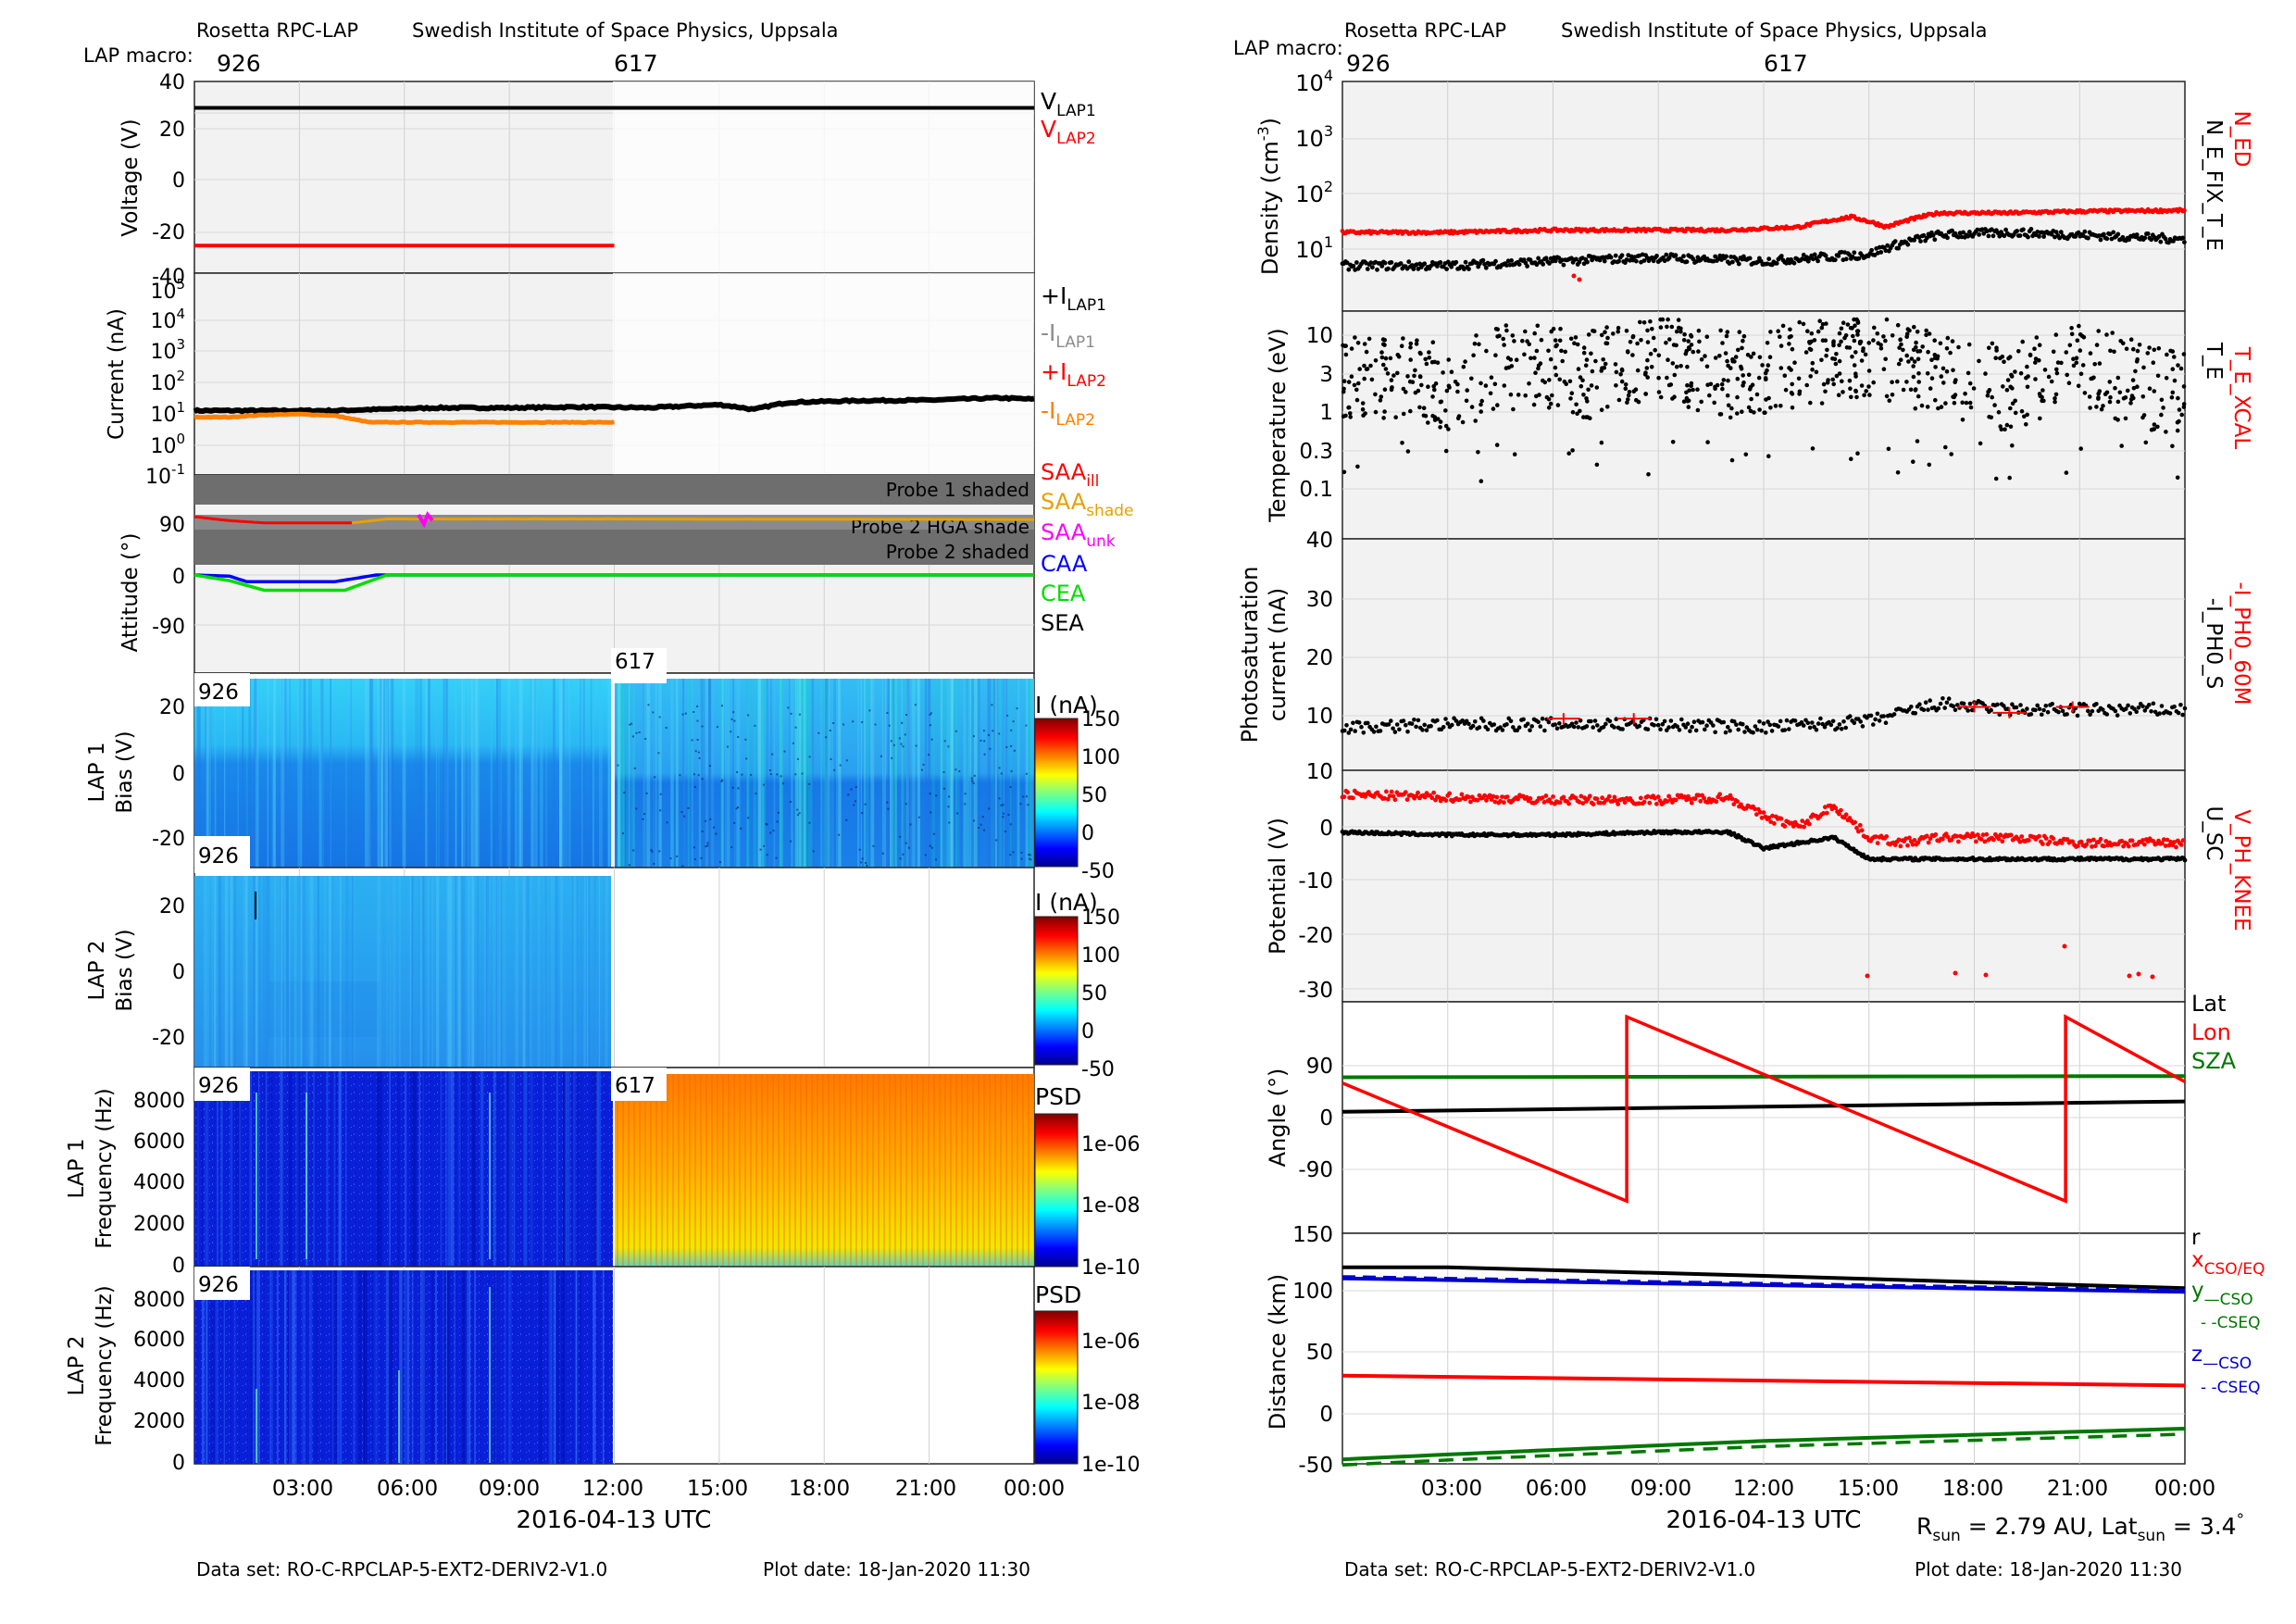 The width and height of the screenshot is (2296, 1624). Describe the element at coordinates (896, 1569) in the screenshot. I see `left-plotdate: Plot date: 18-Jan-2020 11:30` at that location.